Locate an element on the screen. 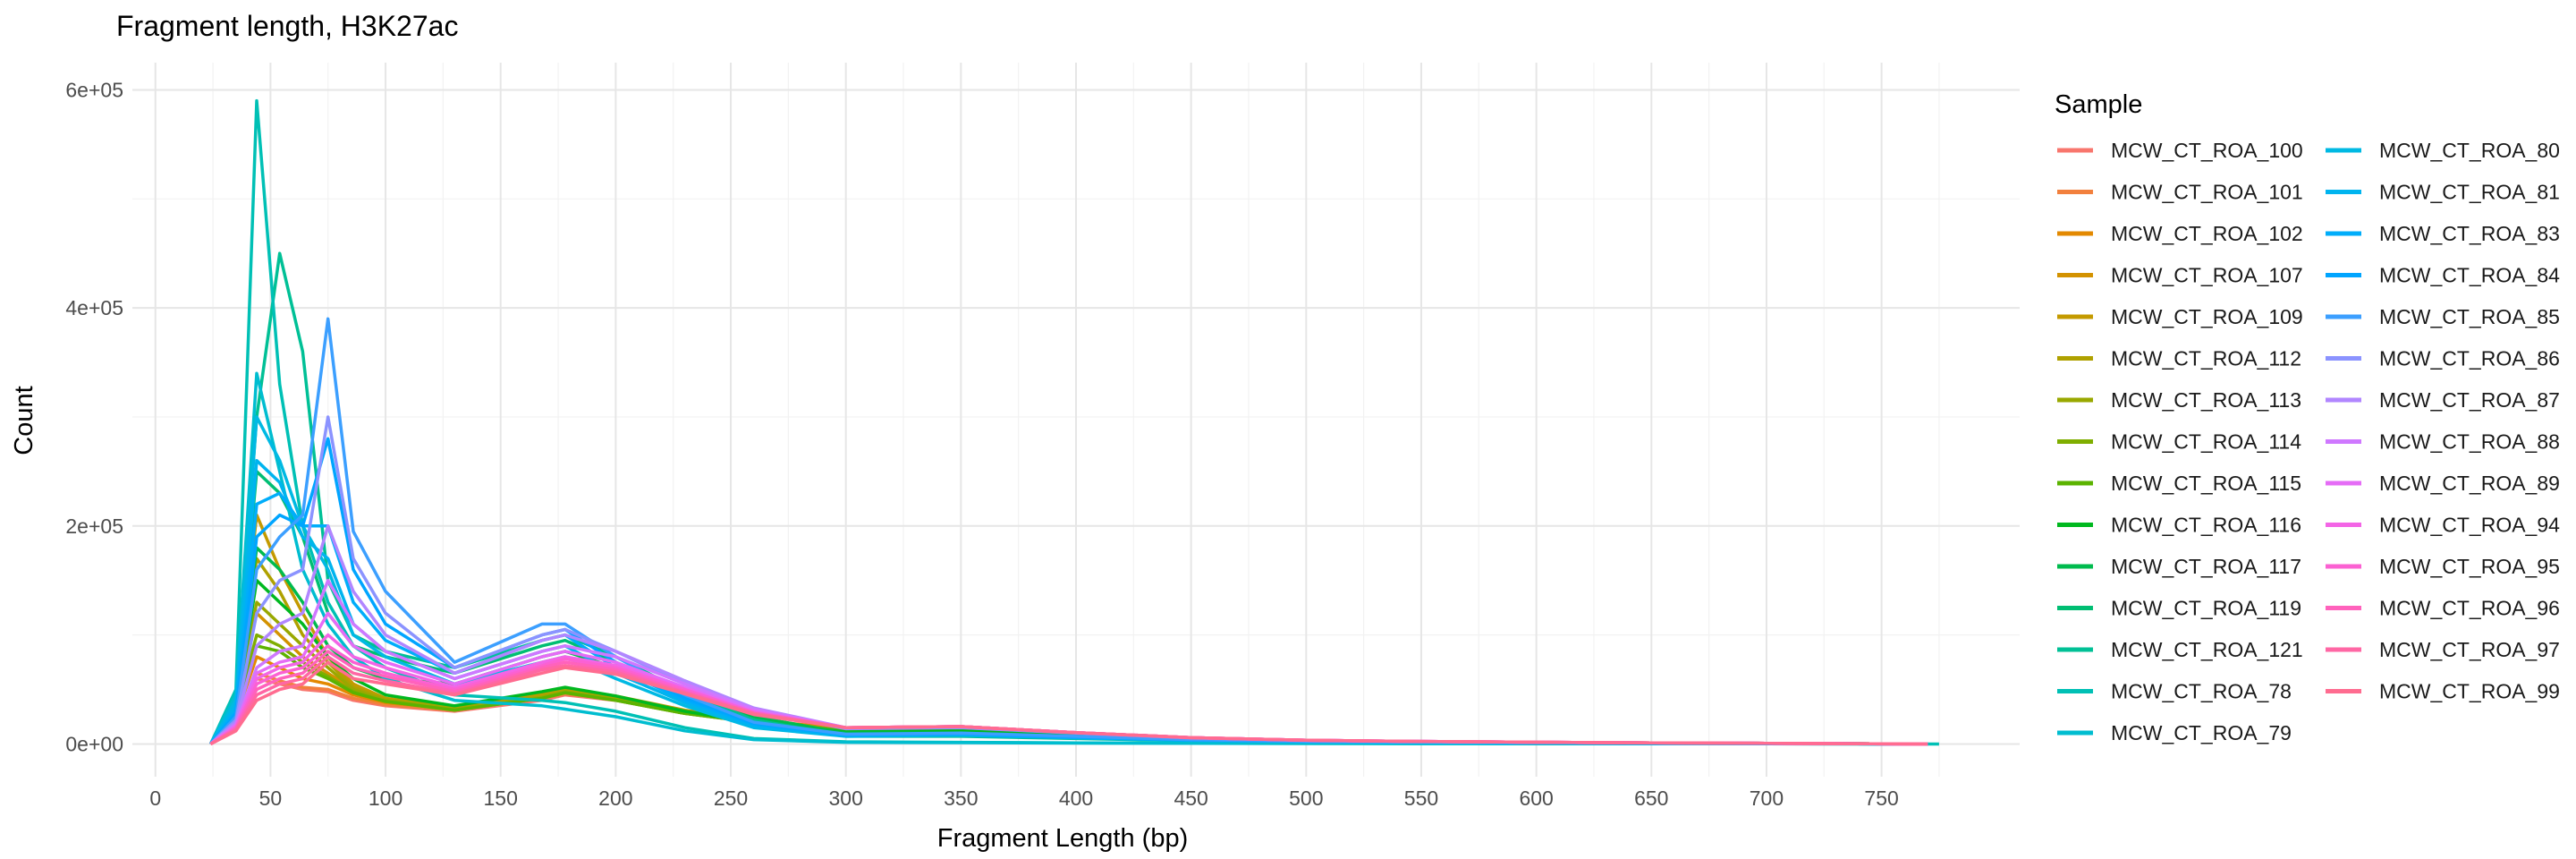 The height and width of the screenshot is (859, 2576). legend-item: MCW_CT_ROA_84 is located at coordinates (2443, 275).